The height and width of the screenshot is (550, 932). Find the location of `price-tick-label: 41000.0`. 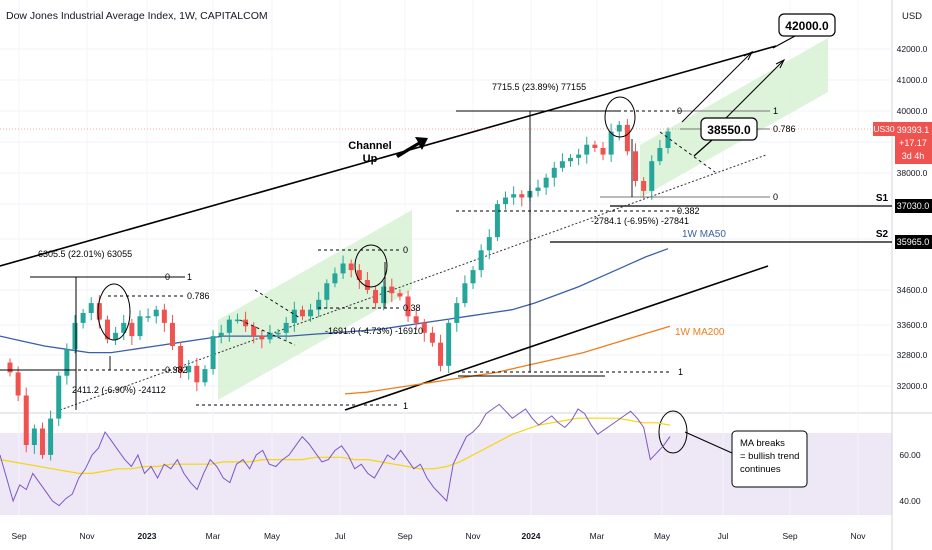

price-tick-label: 41000.0 is located at coordinates (912, 80).